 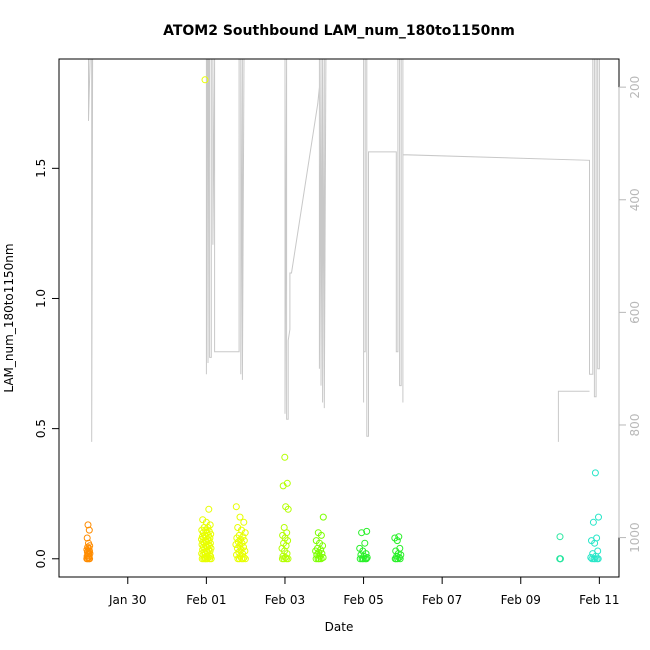 What do you see at coordinates (41, 168) in the screenshot?
I see `y-tick-label: 1.5` at bounding box center [41, 168].